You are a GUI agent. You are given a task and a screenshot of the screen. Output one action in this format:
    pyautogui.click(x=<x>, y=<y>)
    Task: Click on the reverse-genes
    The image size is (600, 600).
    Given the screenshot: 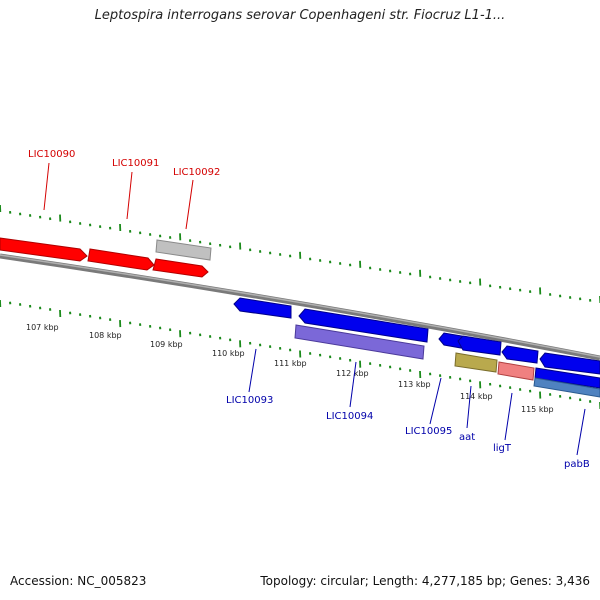 What is the action you would take?
    pyautogui.click(x=416, y=347)
    